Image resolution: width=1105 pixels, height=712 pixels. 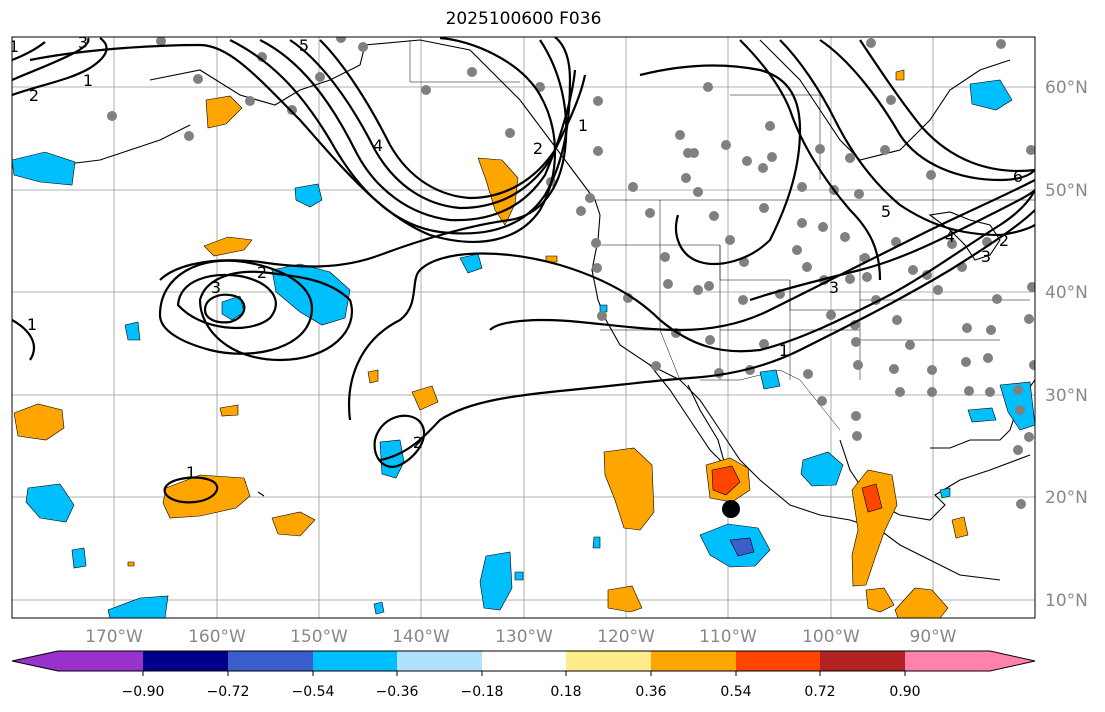 What do you see at coordinates (313, 692) in the screenshot?
I see `colorbar-tick-label: −0.54` at bounding box center [313, 692].